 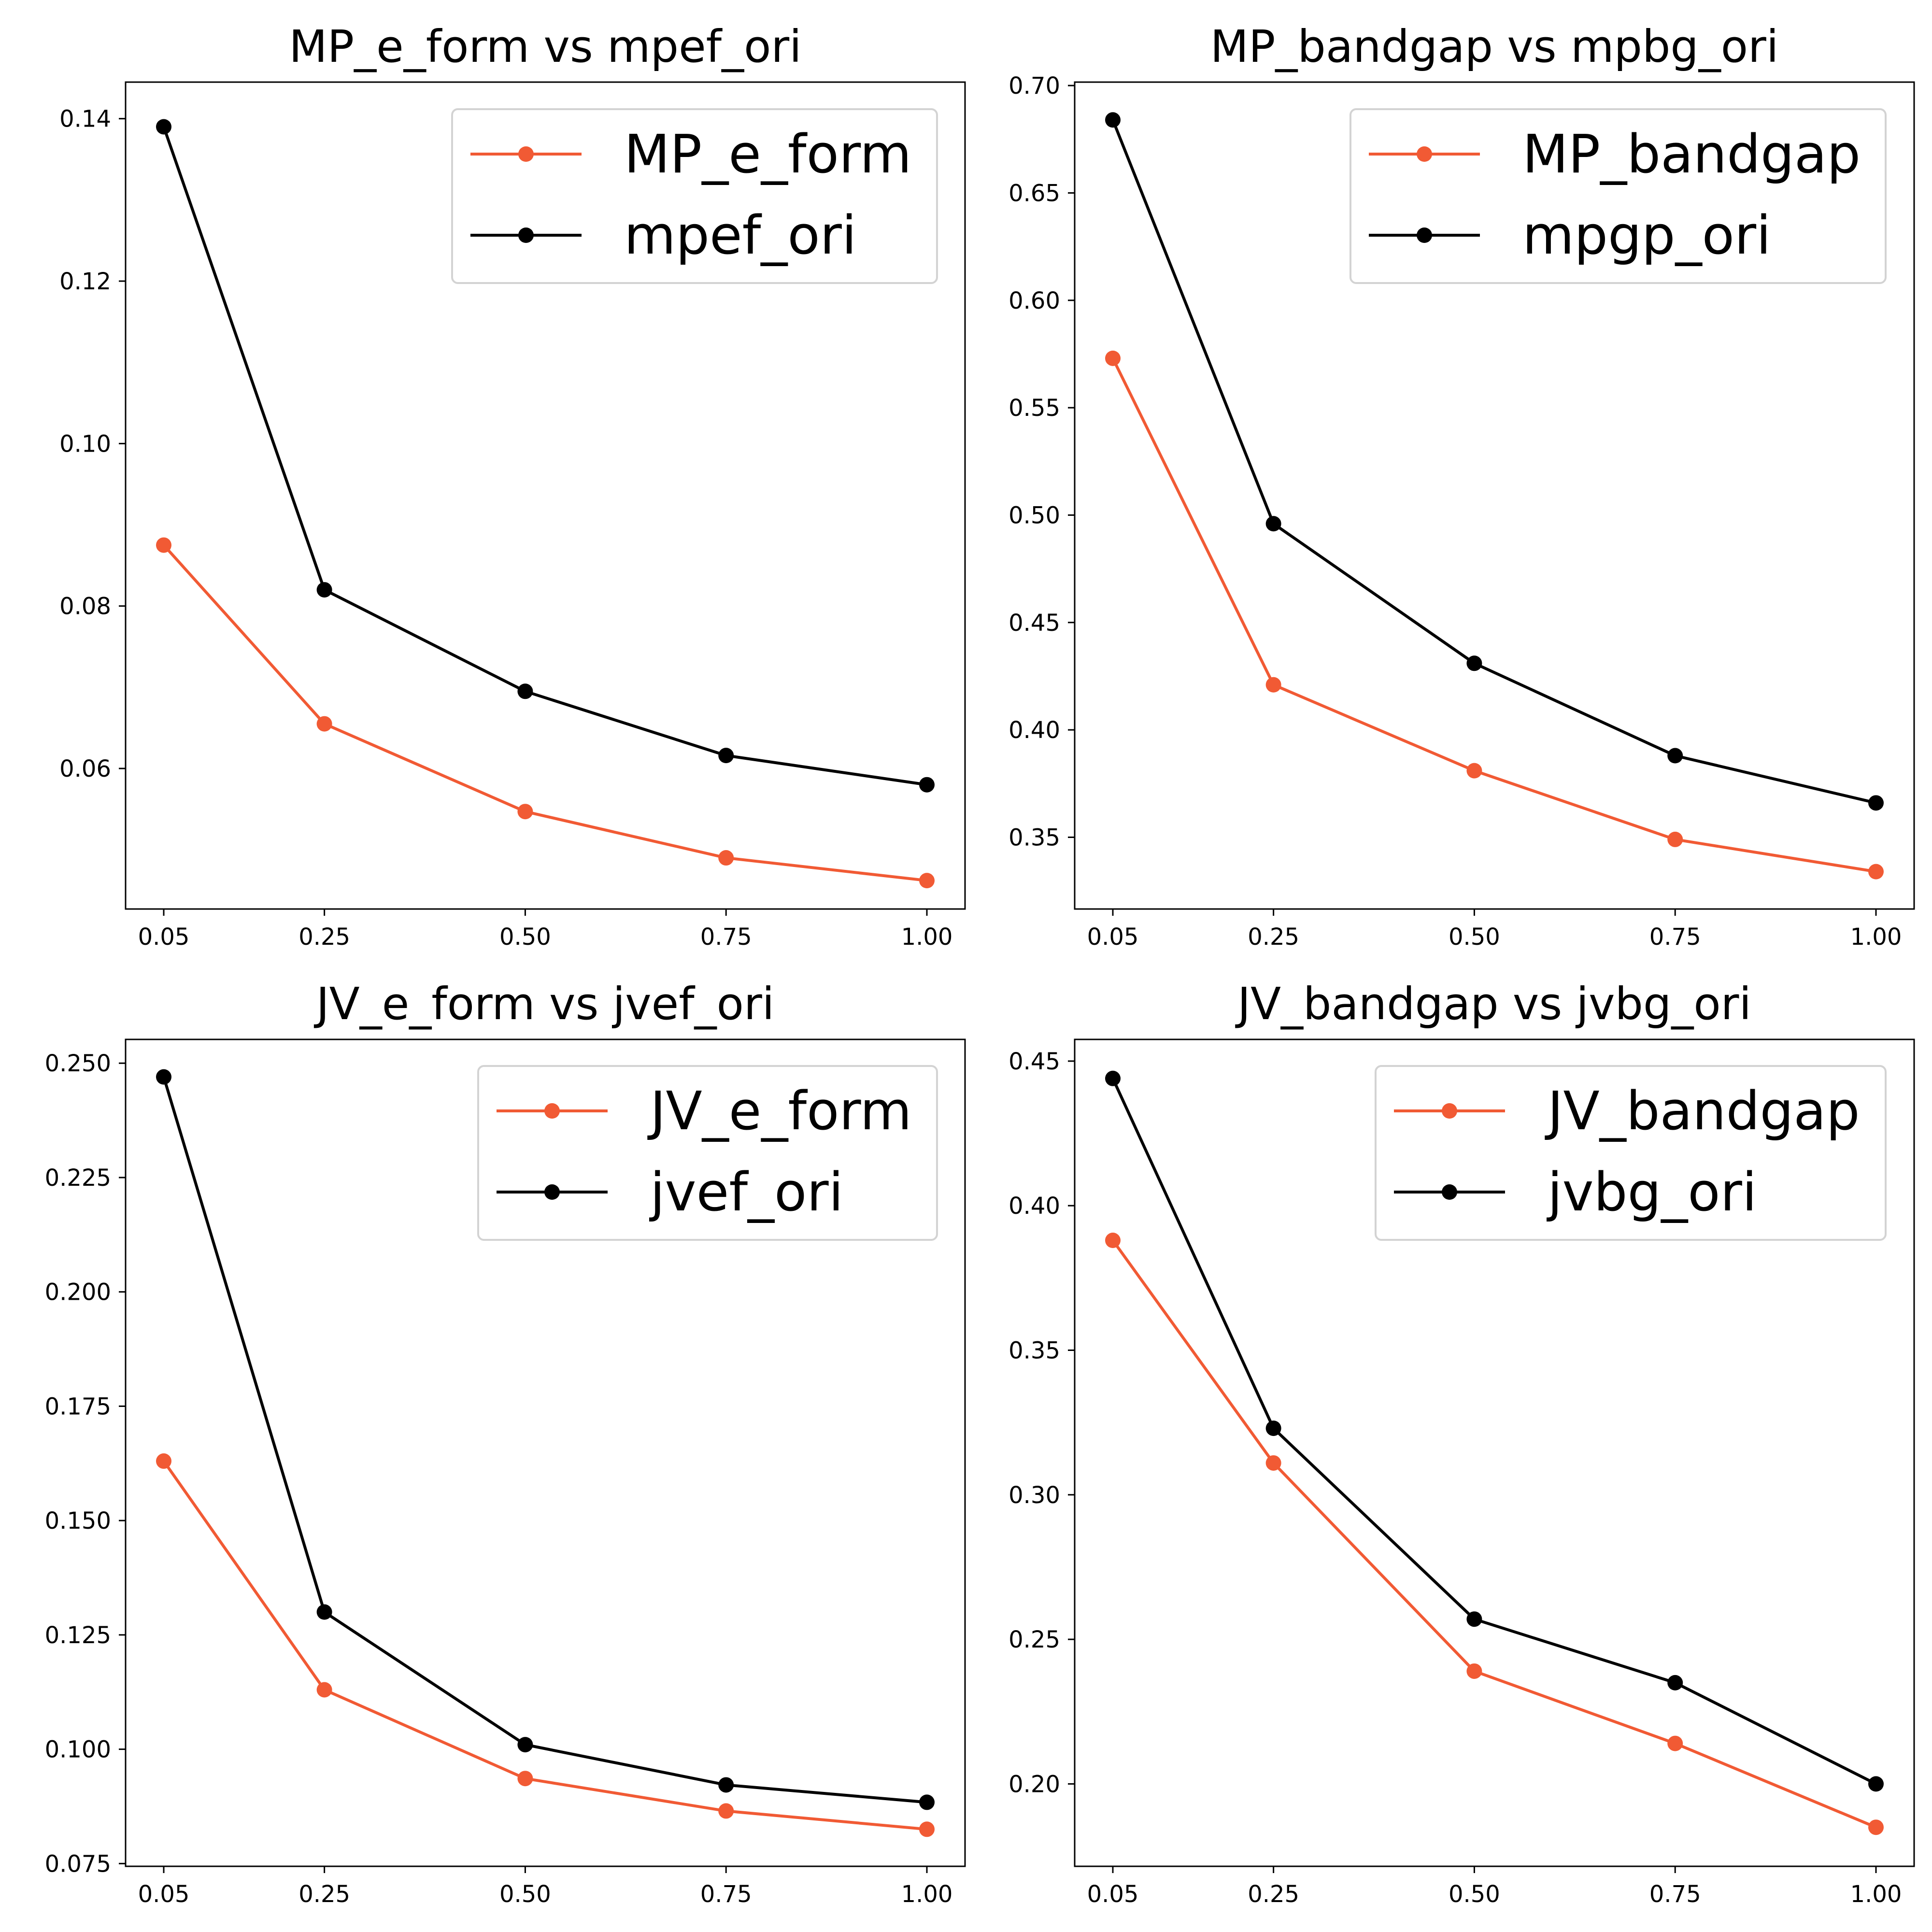 I want to click on y-tick-label: 0.45, so click(x=1034, y=1061).